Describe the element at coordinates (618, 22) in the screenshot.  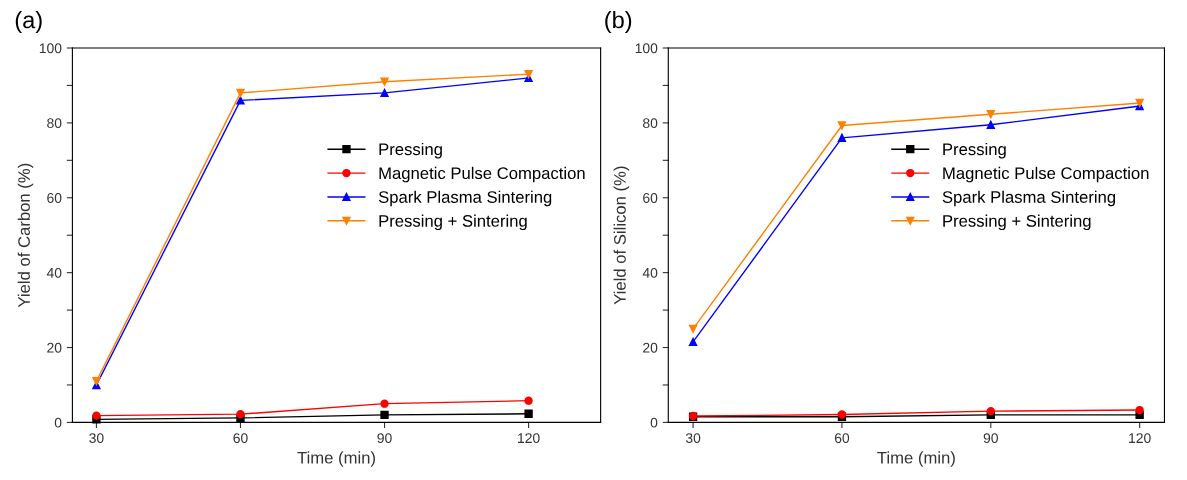
I see `chart-title: (b)` at that location.